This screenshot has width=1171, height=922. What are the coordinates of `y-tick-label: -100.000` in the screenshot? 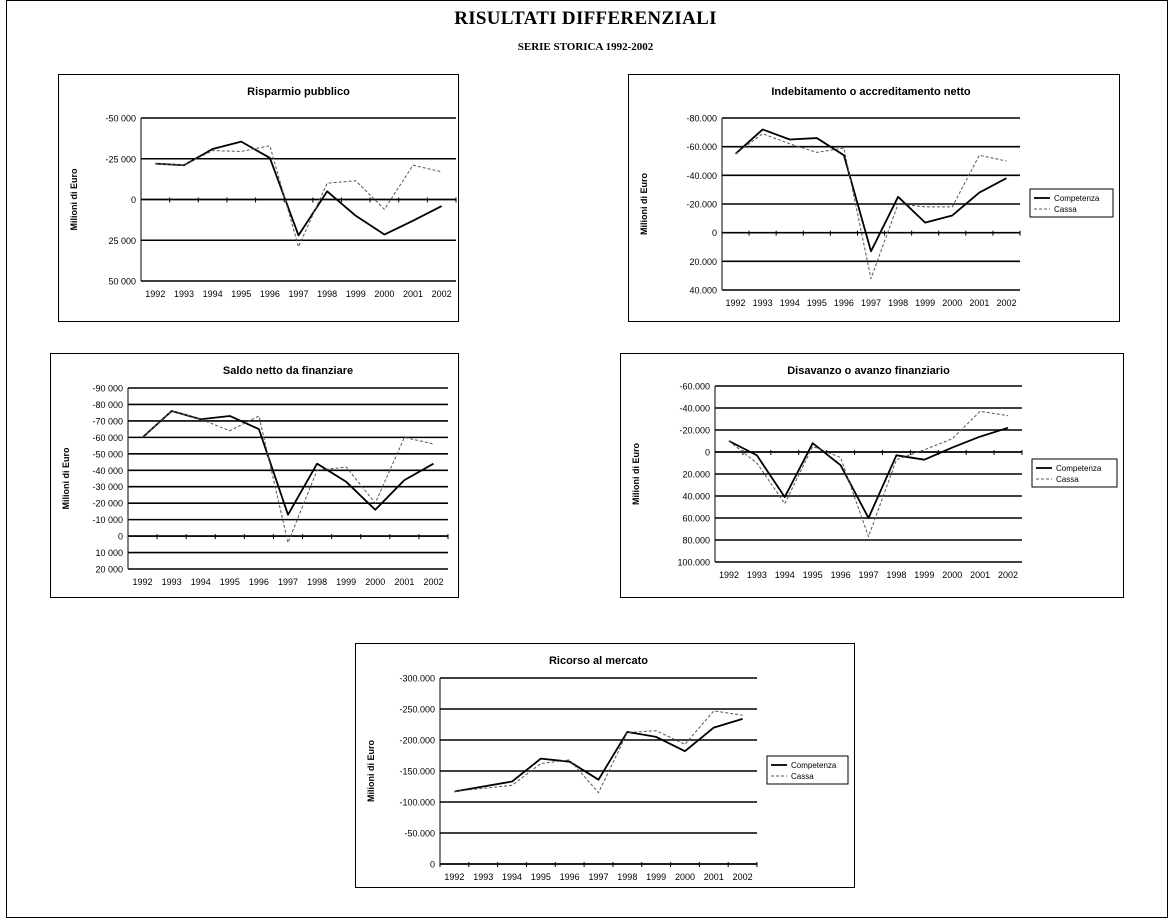 It's located at (417, 803).